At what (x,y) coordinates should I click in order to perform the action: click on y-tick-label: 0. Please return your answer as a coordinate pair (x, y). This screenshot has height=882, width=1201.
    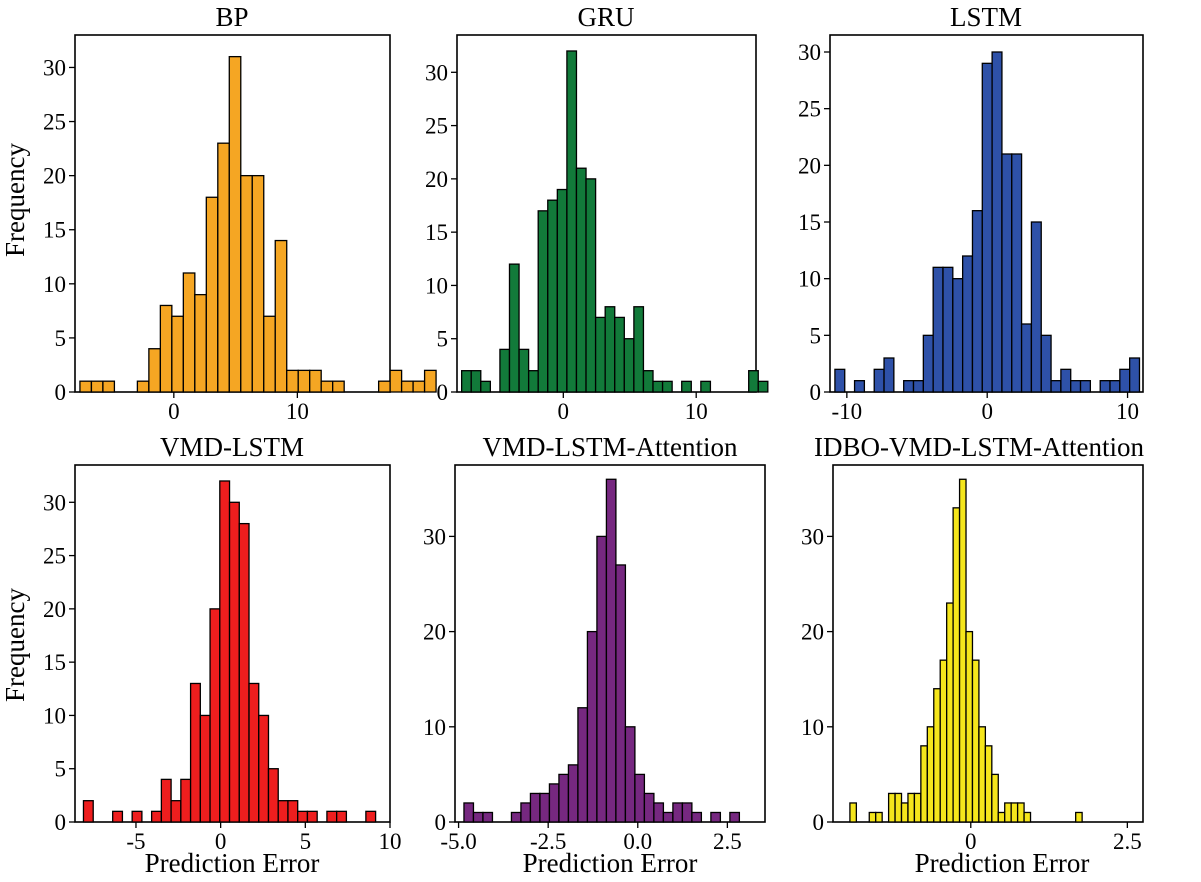
    Looking at the image, I should click on (819, 822).